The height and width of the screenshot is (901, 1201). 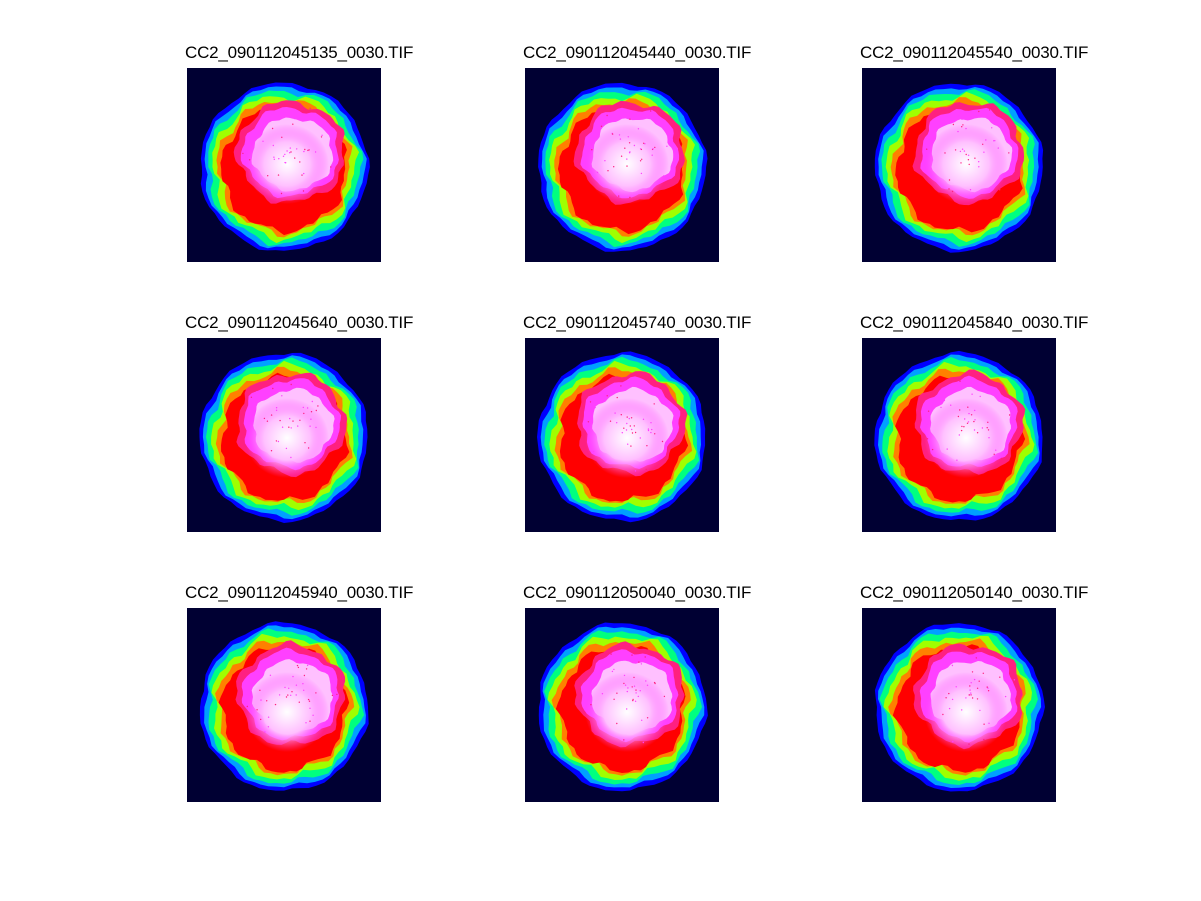 I want to click on panel-title: CC2_090112045440_0030.TIF, so click(x=637, y=52).